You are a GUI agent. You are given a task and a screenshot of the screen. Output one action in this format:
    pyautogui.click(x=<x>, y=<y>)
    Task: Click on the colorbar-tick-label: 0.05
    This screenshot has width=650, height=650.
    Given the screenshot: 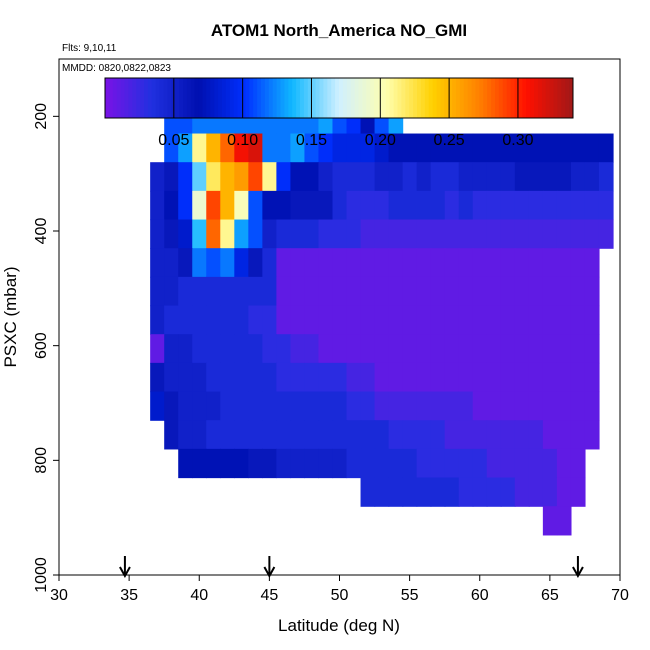 What is the action you would take?
    pyautogui.click(x=173, y=140)
    